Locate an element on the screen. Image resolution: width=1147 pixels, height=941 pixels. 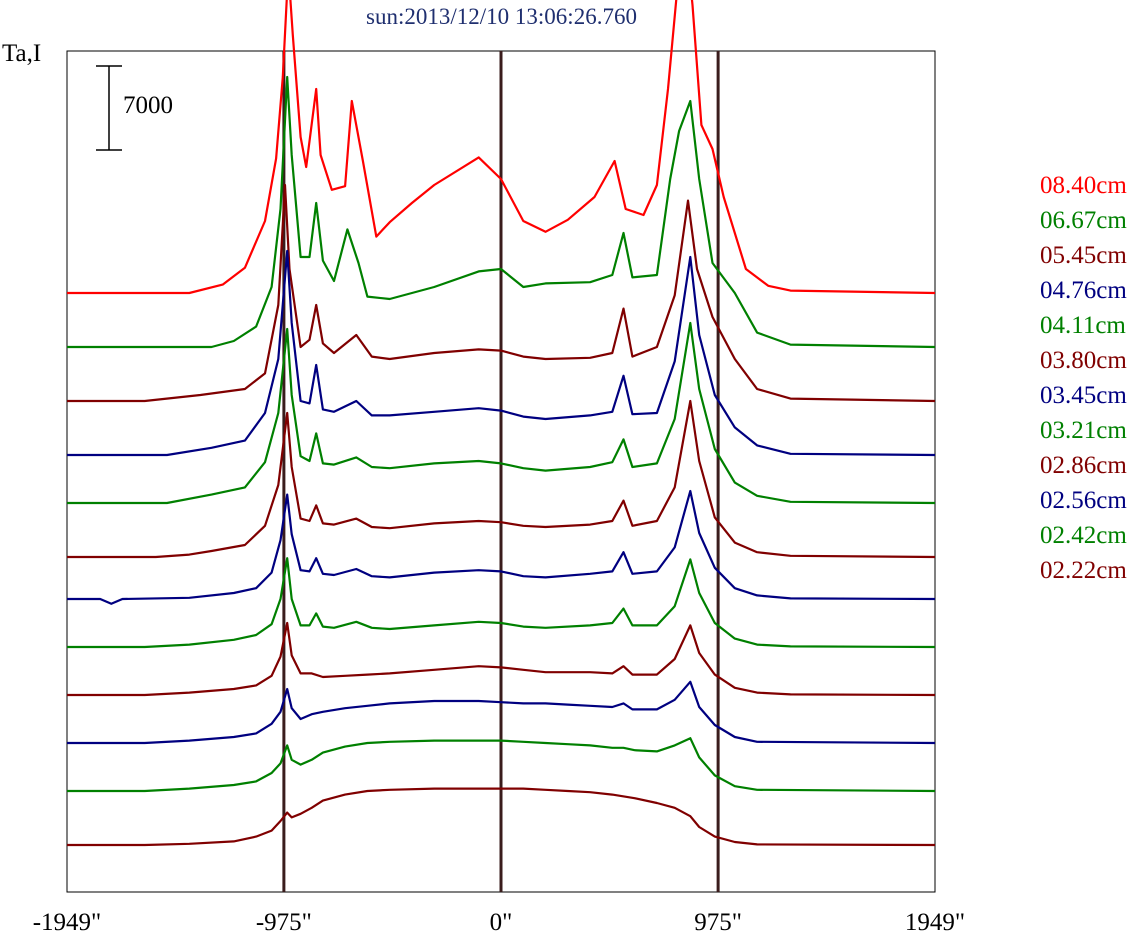
x-tick-label: 1949" is located at coordinates (935, 922).